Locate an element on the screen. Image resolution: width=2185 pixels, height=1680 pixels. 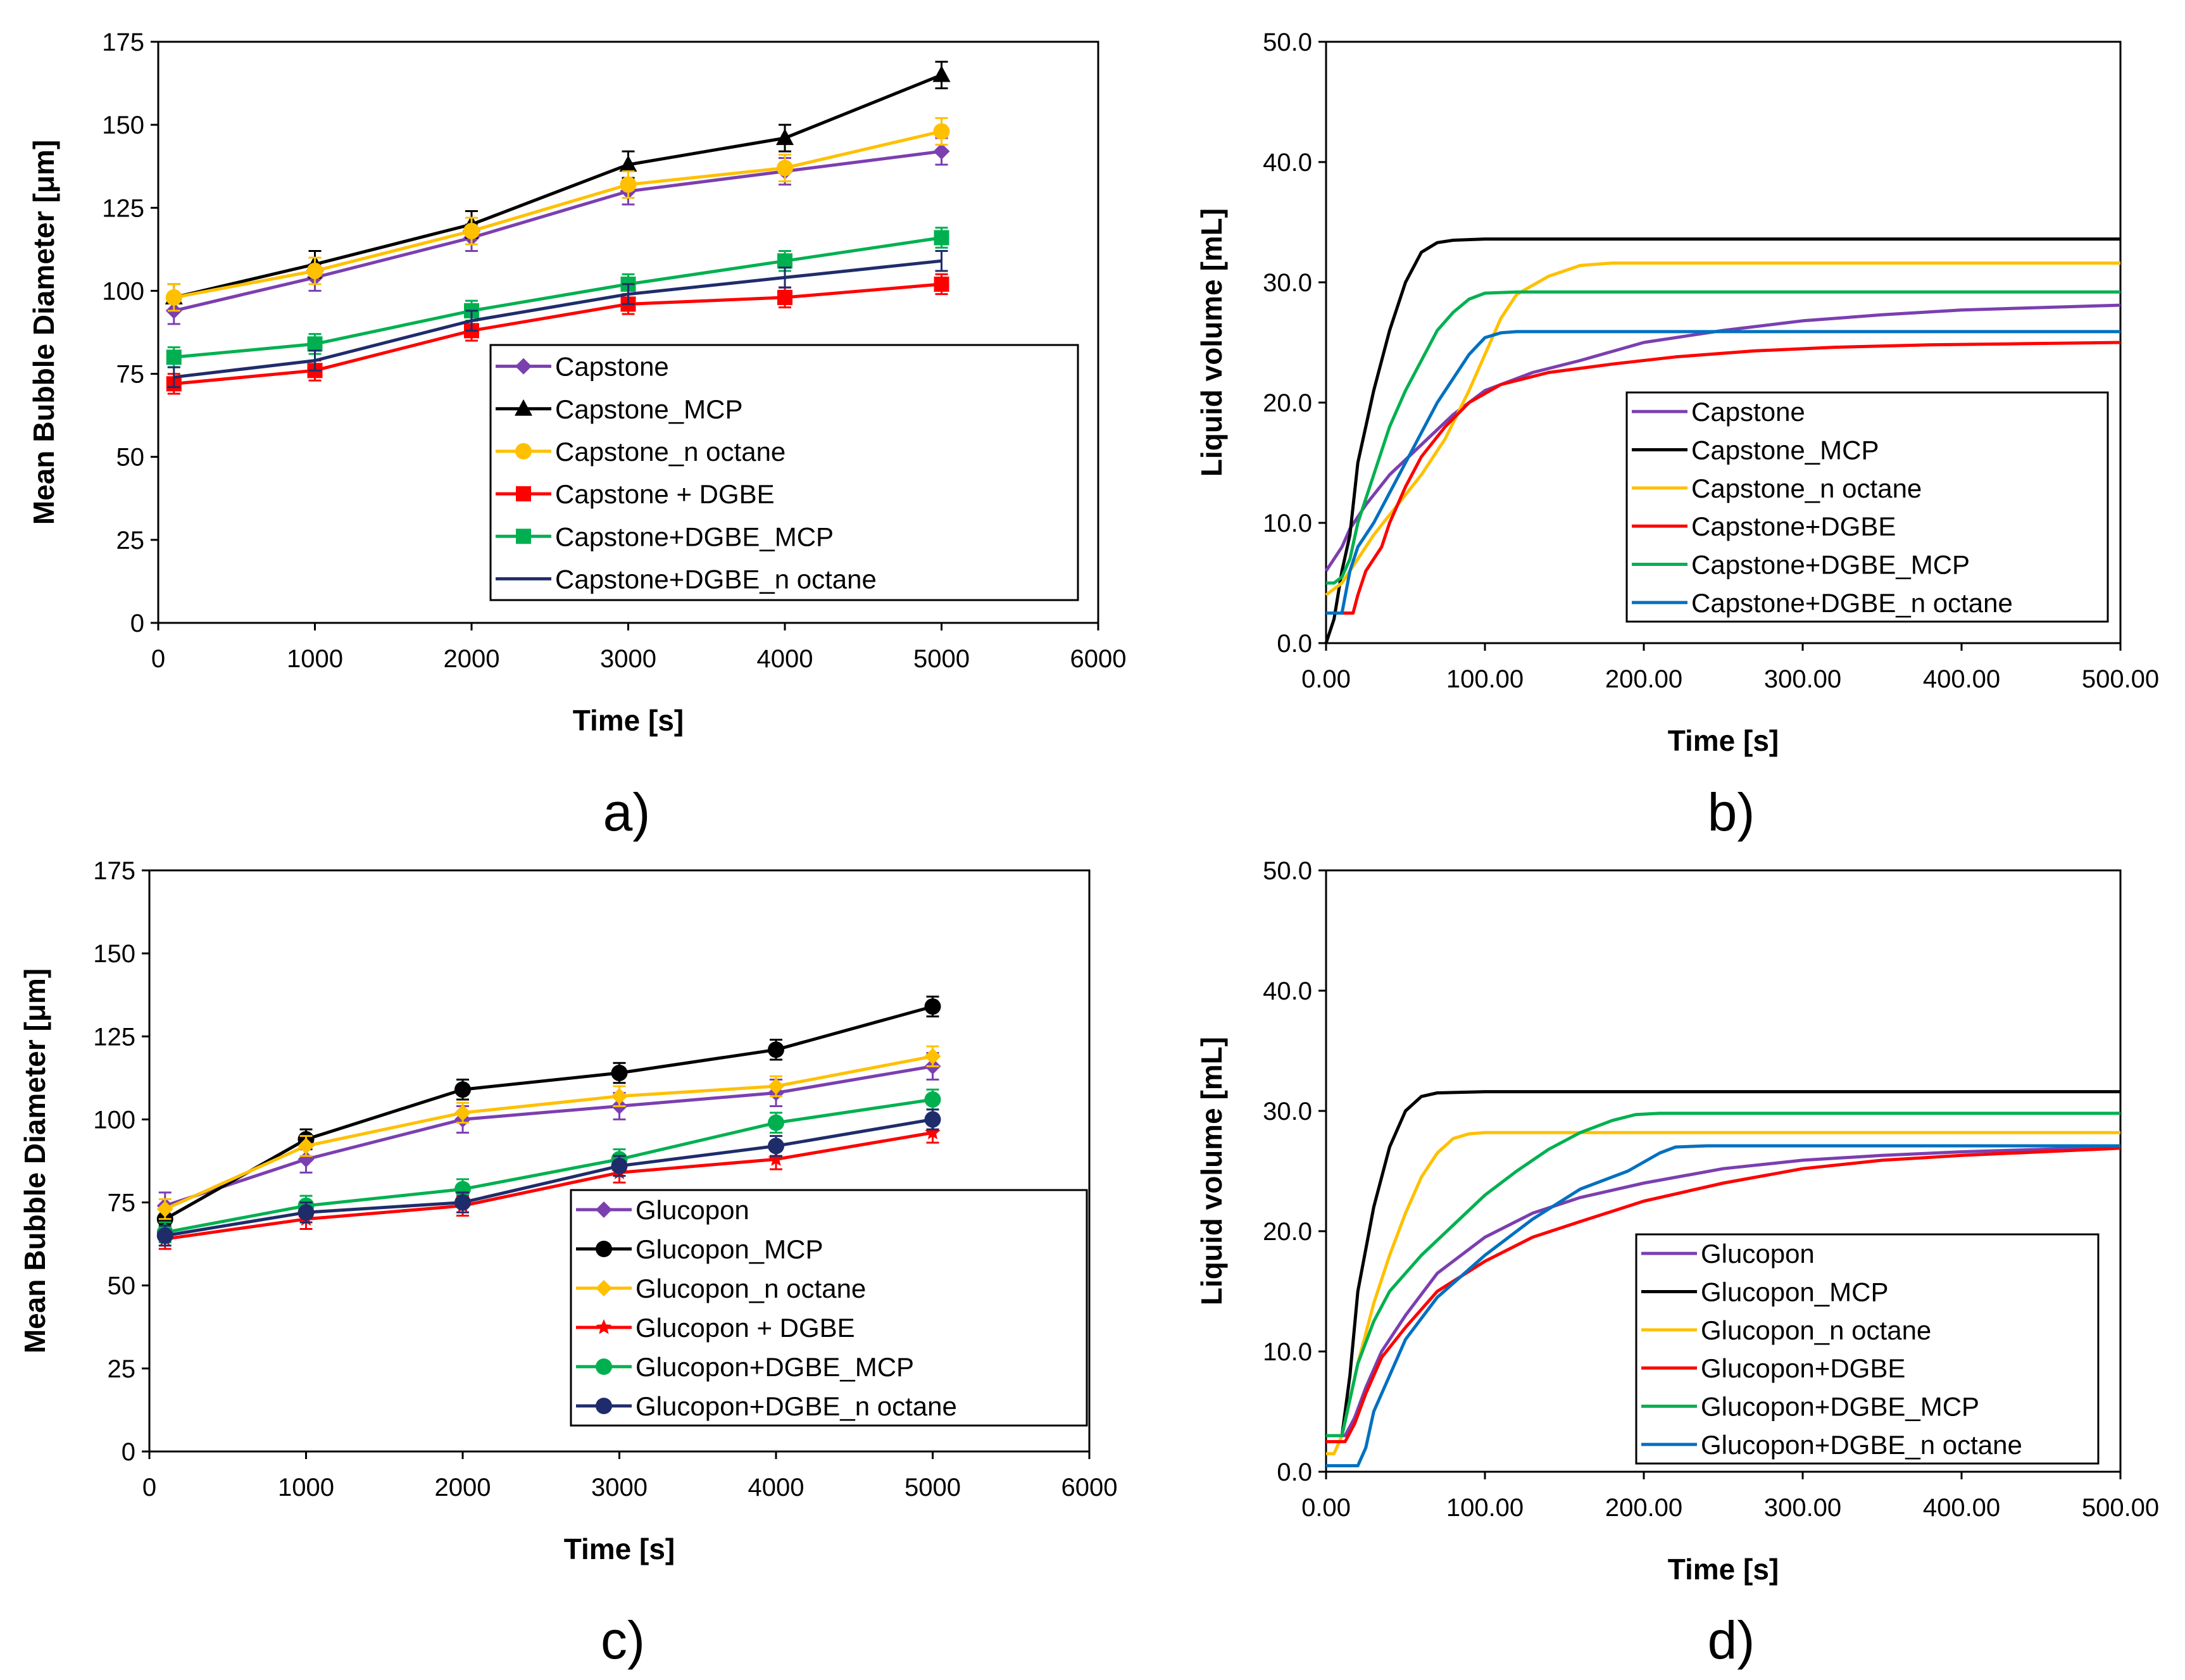
legend-label: Glucopon+DGBE_MCP is located at coordinates (774, 1367).